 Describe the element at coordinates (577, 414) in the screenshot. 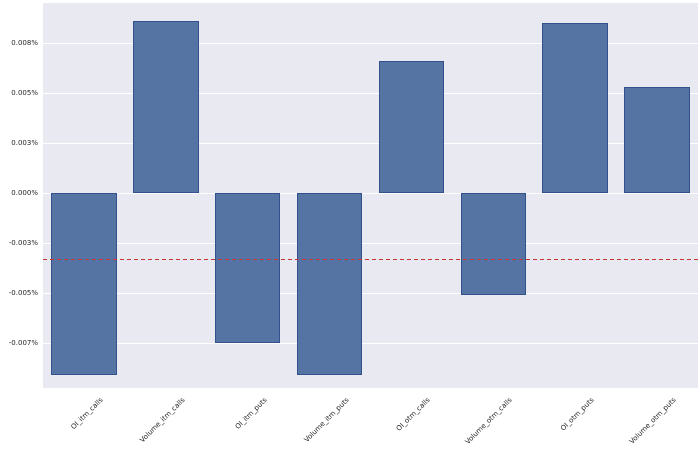

I see `x-tick-label-OI_otm_puts: OI_otm_puts` at that location.